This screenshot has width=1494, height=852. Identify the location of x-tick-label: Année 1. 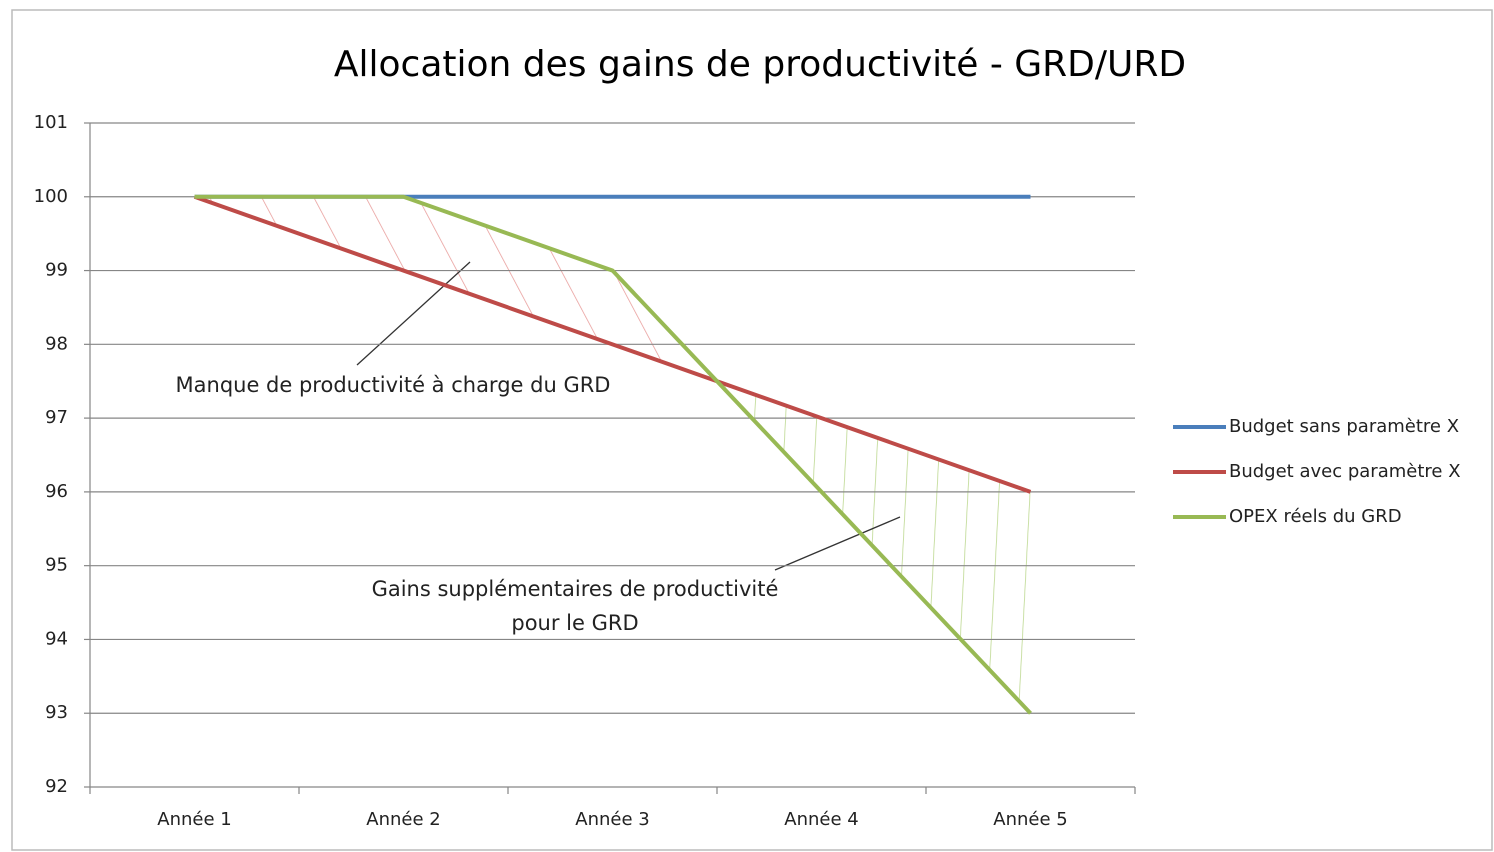
(194, 819).